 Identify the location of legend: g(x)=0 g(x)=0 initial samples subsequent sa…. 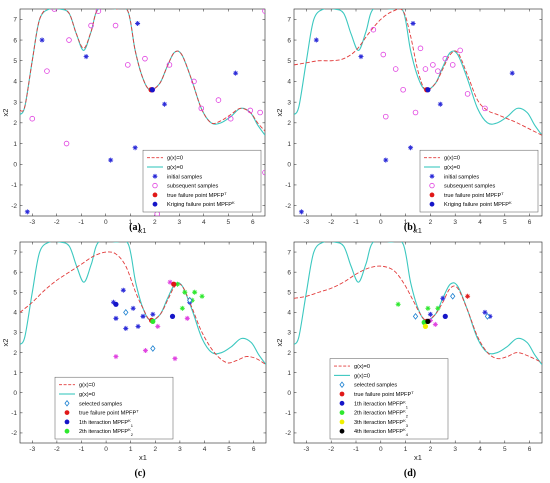
(202, 181).